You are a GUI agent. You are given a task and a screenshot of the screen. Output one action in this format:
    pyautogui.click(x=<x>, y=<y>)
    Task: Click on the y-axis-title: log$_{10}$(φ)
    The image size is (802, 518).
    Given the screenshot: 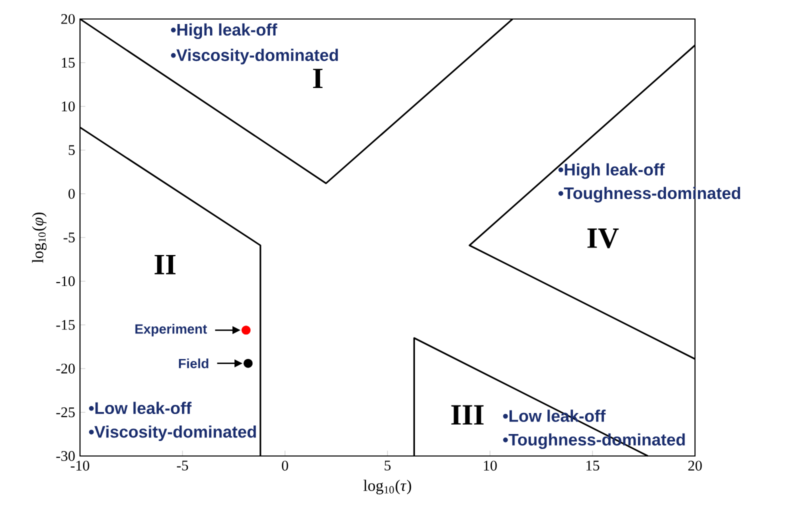 What is the action you would take?
    pyautogui.click(x=39, y=237)
    